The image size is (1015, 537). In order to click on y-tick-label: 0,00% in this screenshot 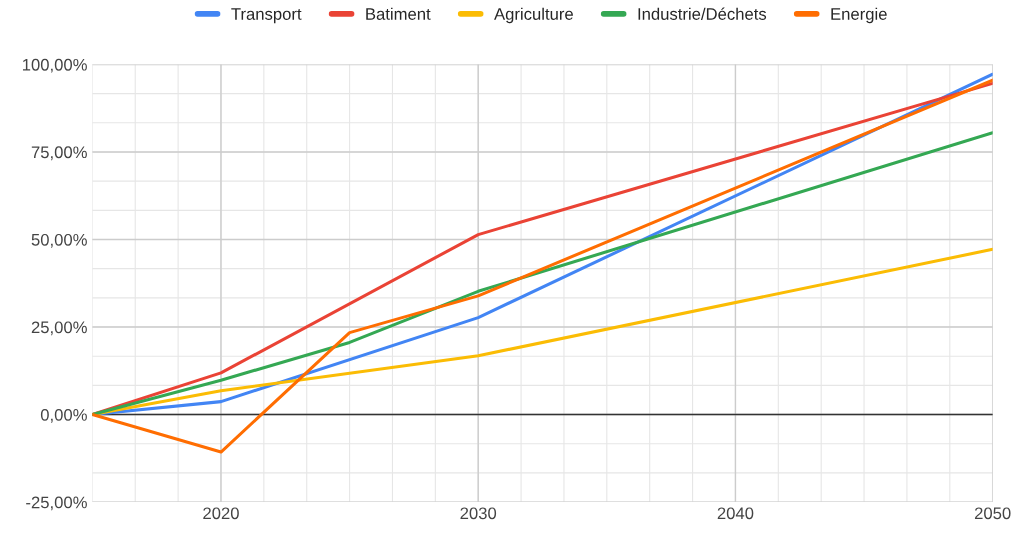, I will do `click(63, 415)`.